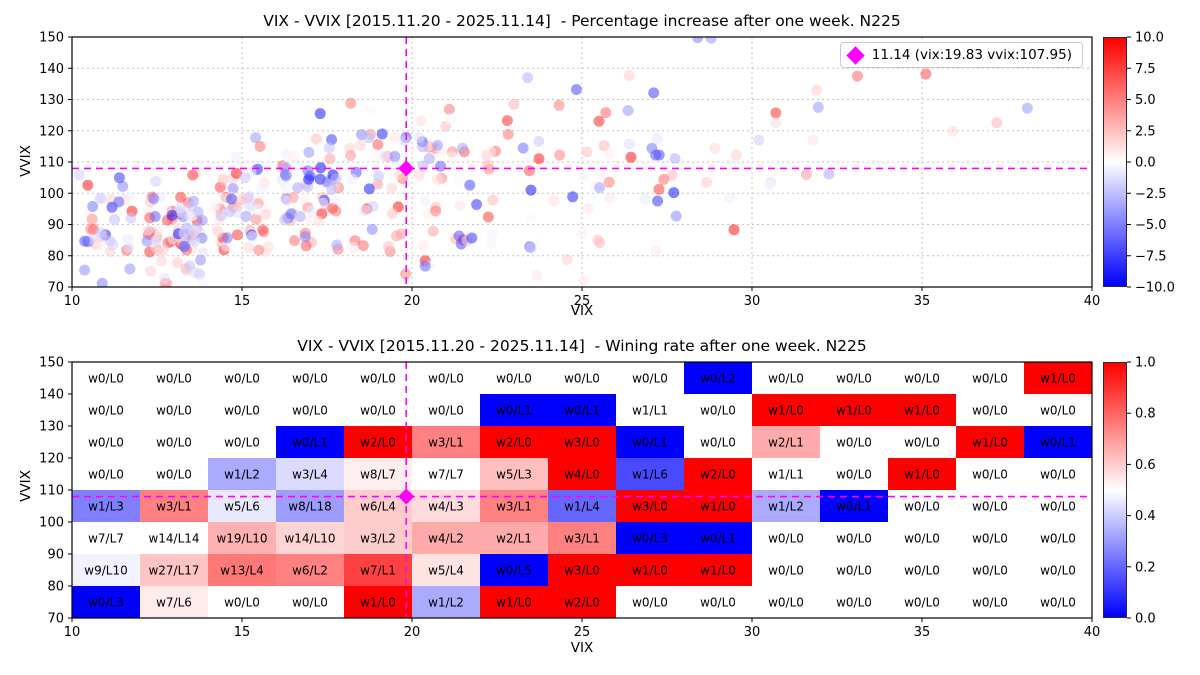 The width and height of the screenshot is (1200, 675). What do you see at coordinates (55, 587) in the screenshot?
I see `y-tick-label: 80` at bounding box center [55, 587].